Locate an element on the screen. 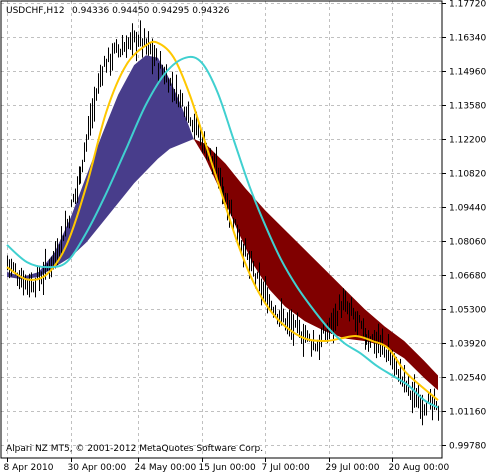 Image resolution: width=495 pixels, height=476 pixels. time-tick-label: 8 Apr 2010 is located at coordinates (29, 468).